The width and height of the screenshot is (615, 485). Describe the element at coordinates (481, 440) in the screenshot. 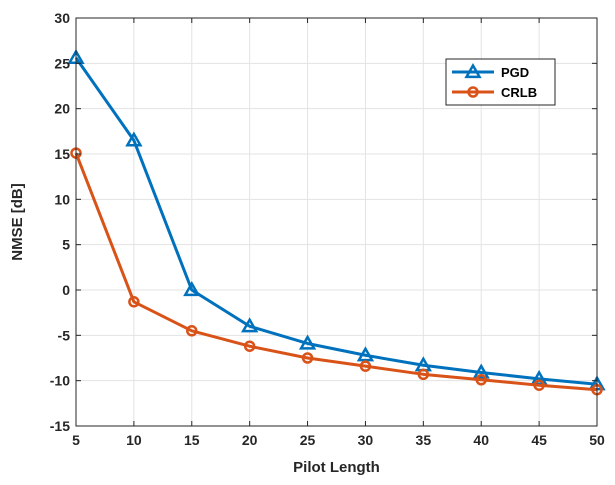

I see `x-tick-label: 40` at that location.